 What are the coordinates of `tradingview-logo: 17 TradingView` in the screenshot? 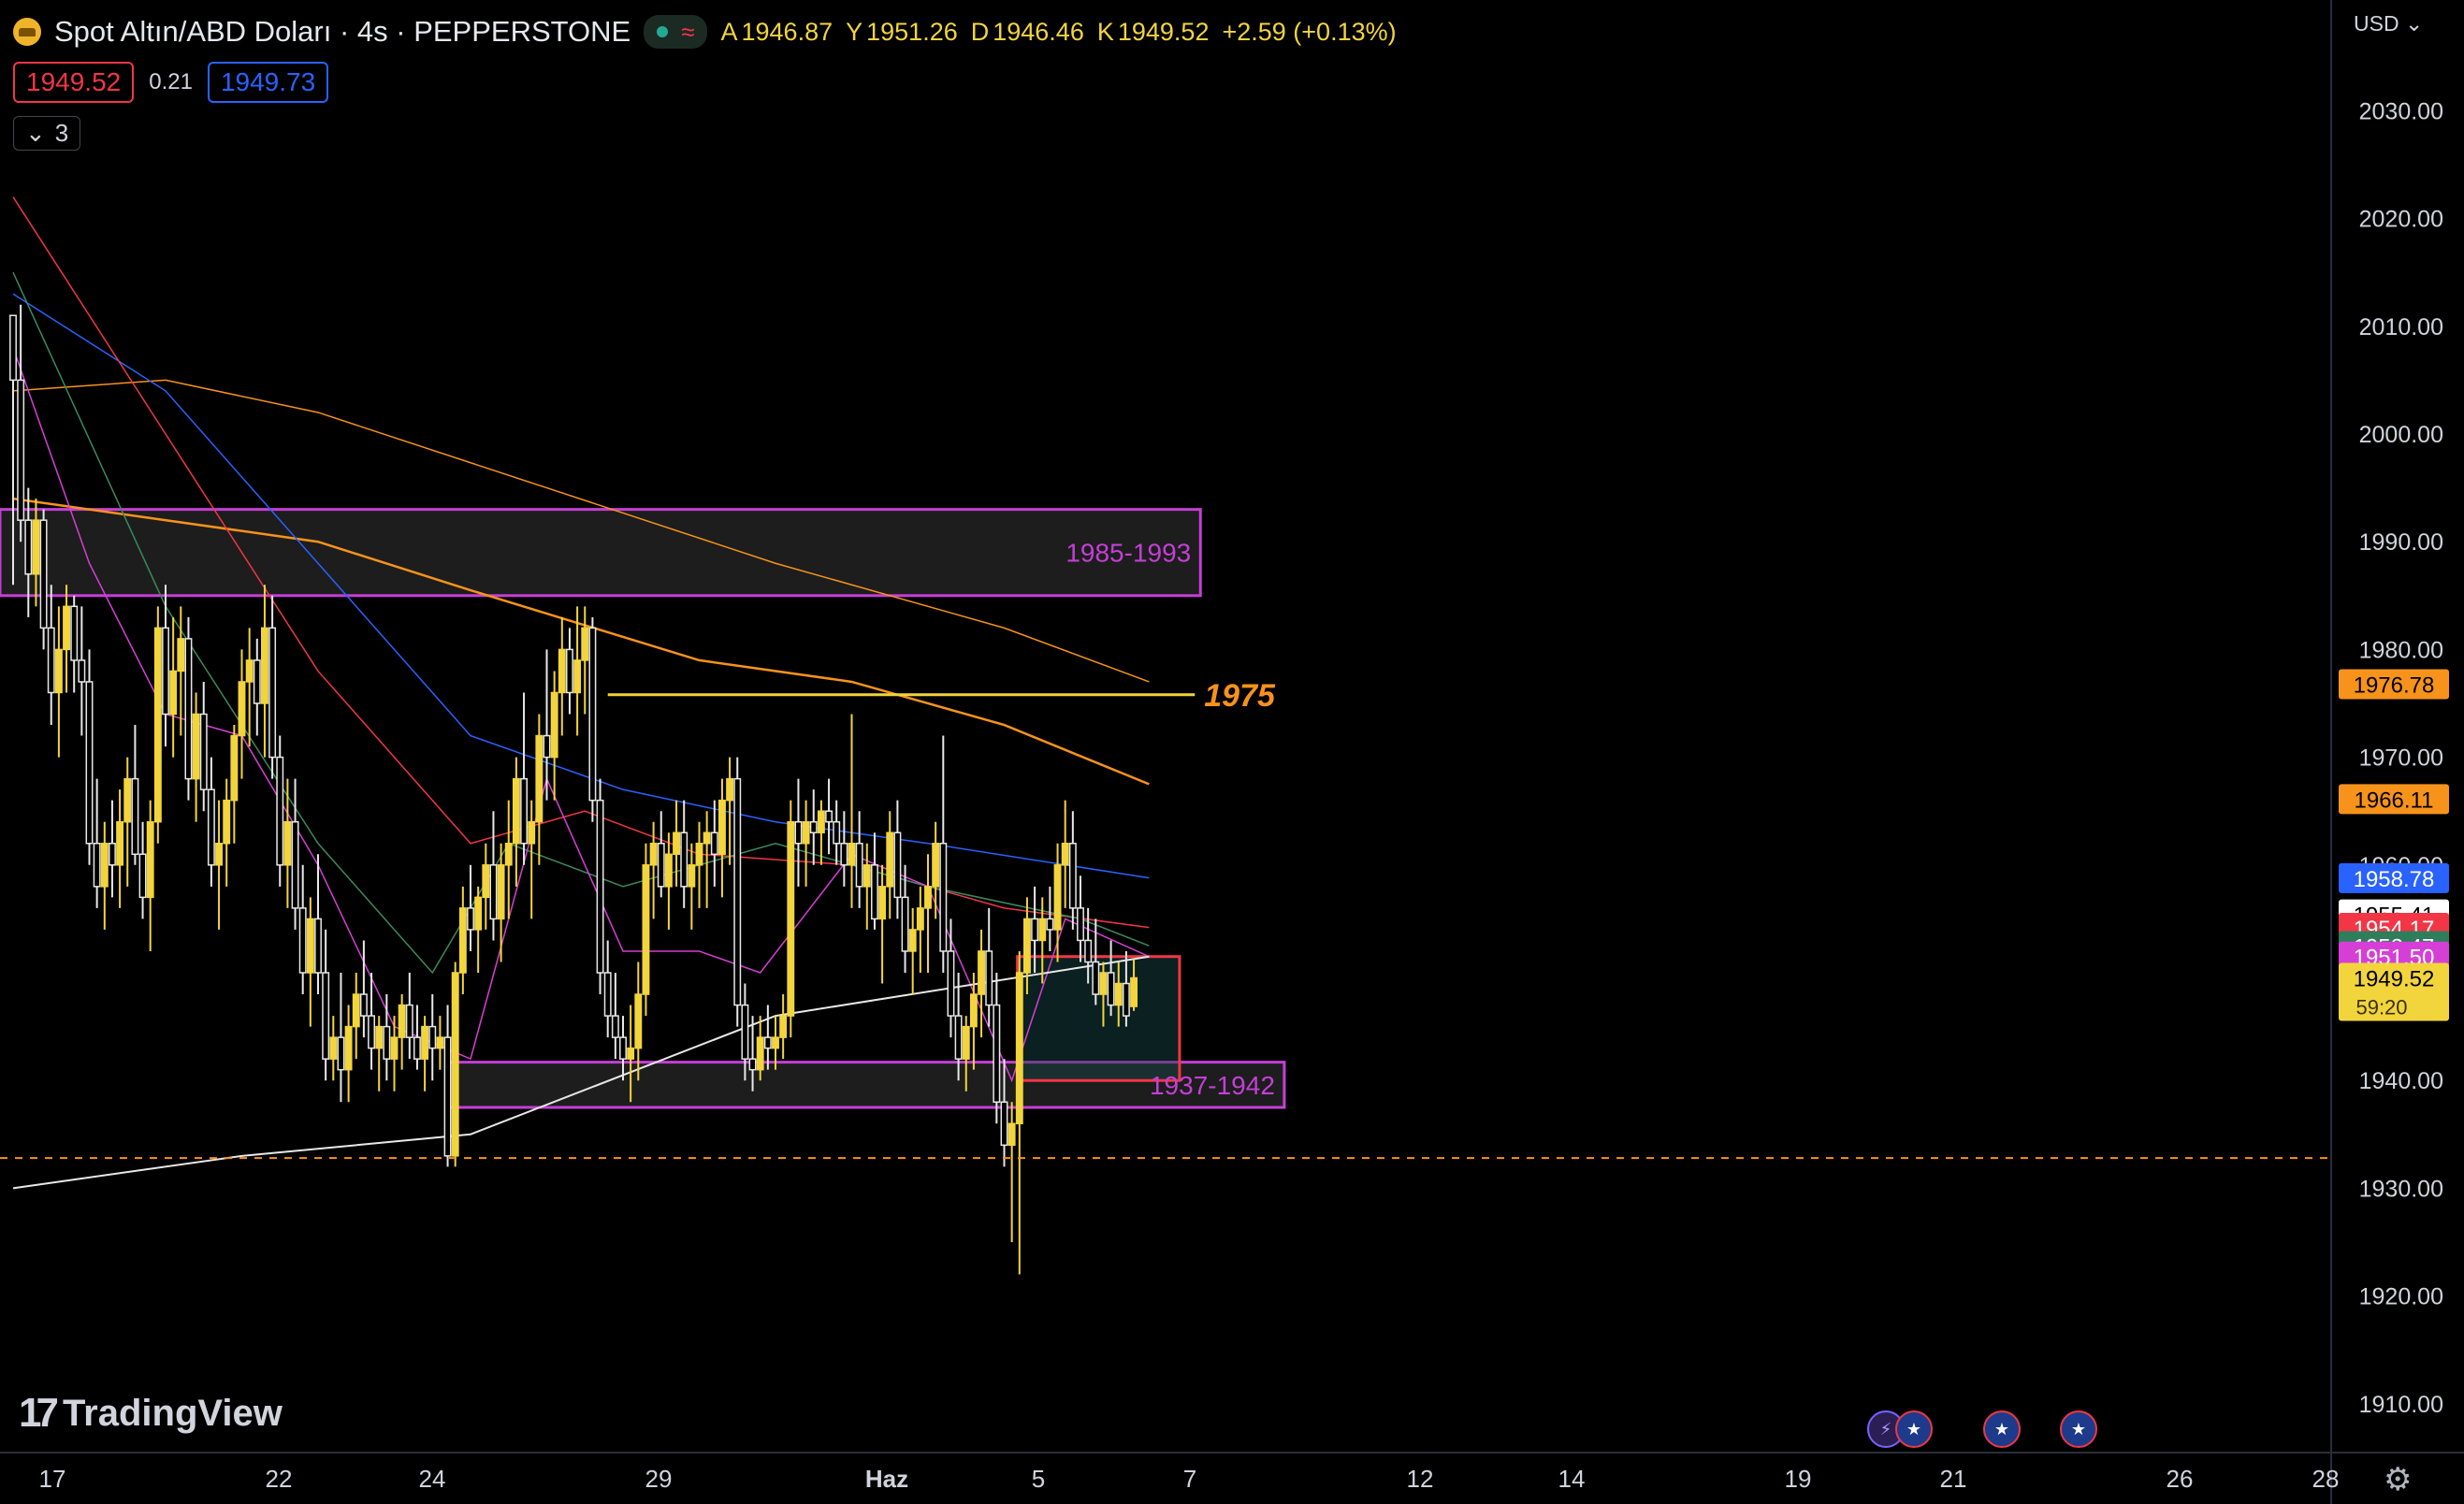 It's located at (151, 1413).